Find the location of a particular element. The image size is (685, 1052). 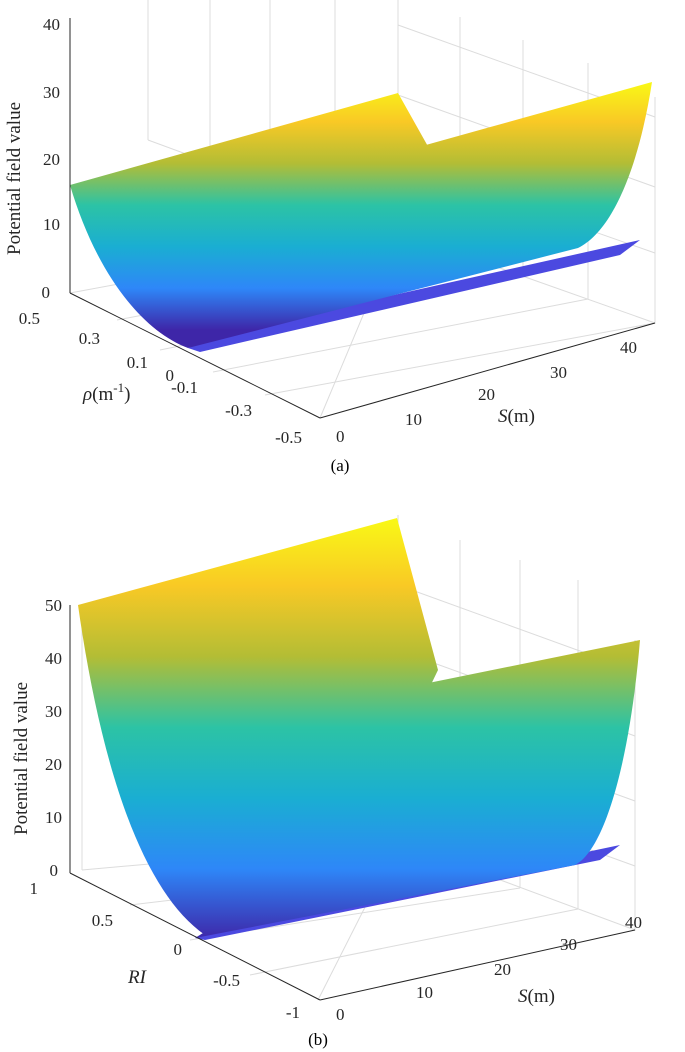

b-ztick: 10 is located at coordinates (53, 817).